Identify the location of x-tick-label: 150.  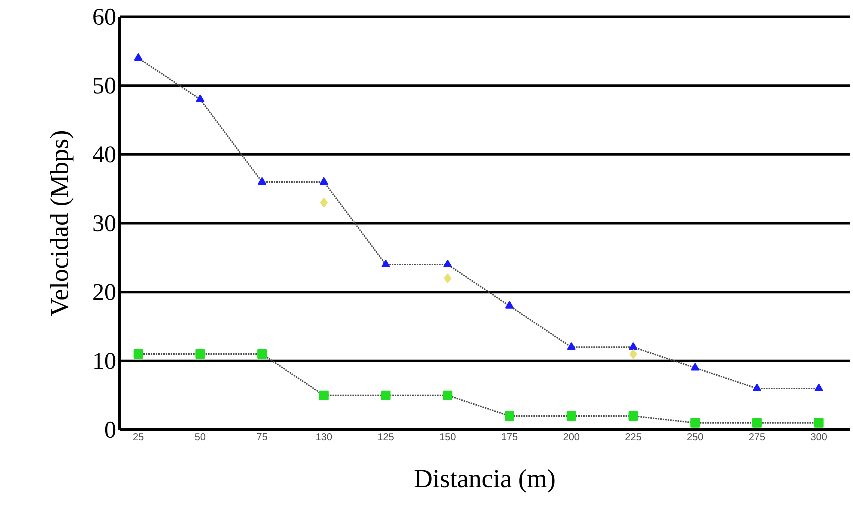
(448, 437).